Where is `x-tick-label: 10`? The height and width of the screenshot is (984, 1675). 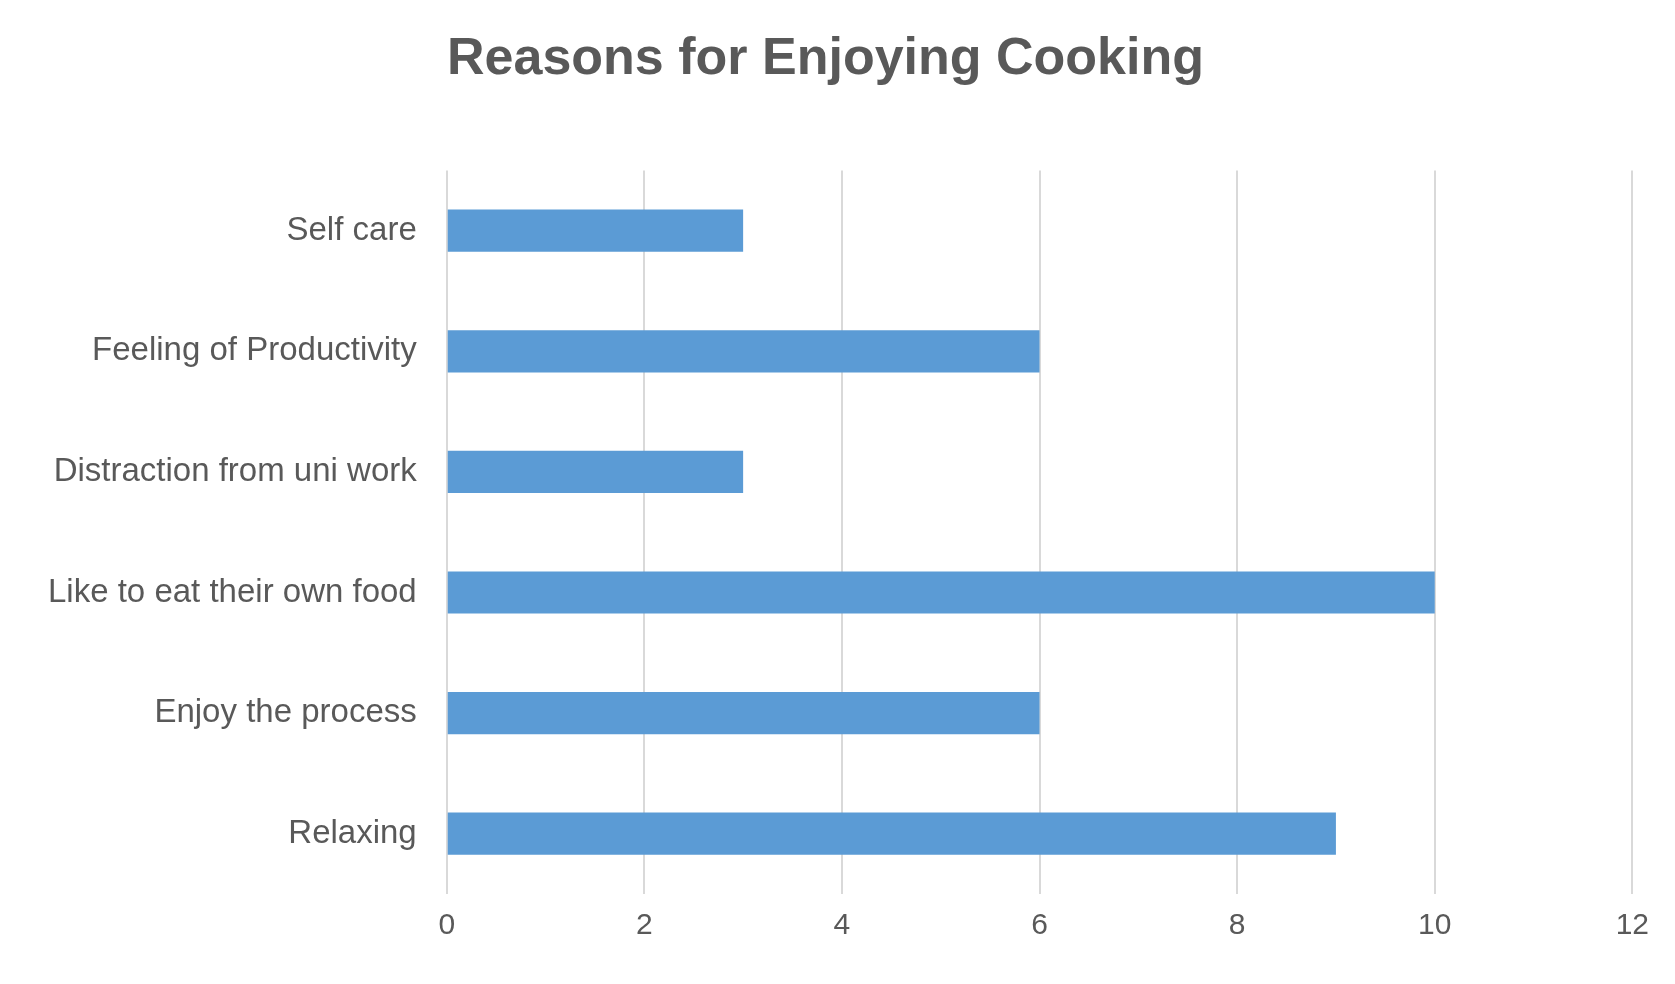
x-tick-label: 10 is located at coordinates (1435, 924).